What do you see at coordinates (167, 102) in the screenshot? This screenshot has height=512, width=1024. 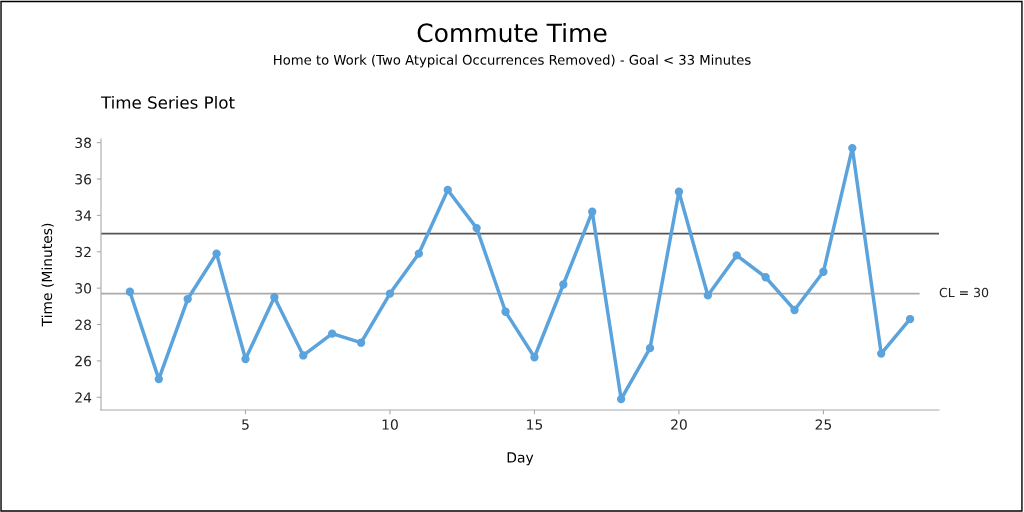 I see `text: Time Series Plot` at bounding box center [167, 102].